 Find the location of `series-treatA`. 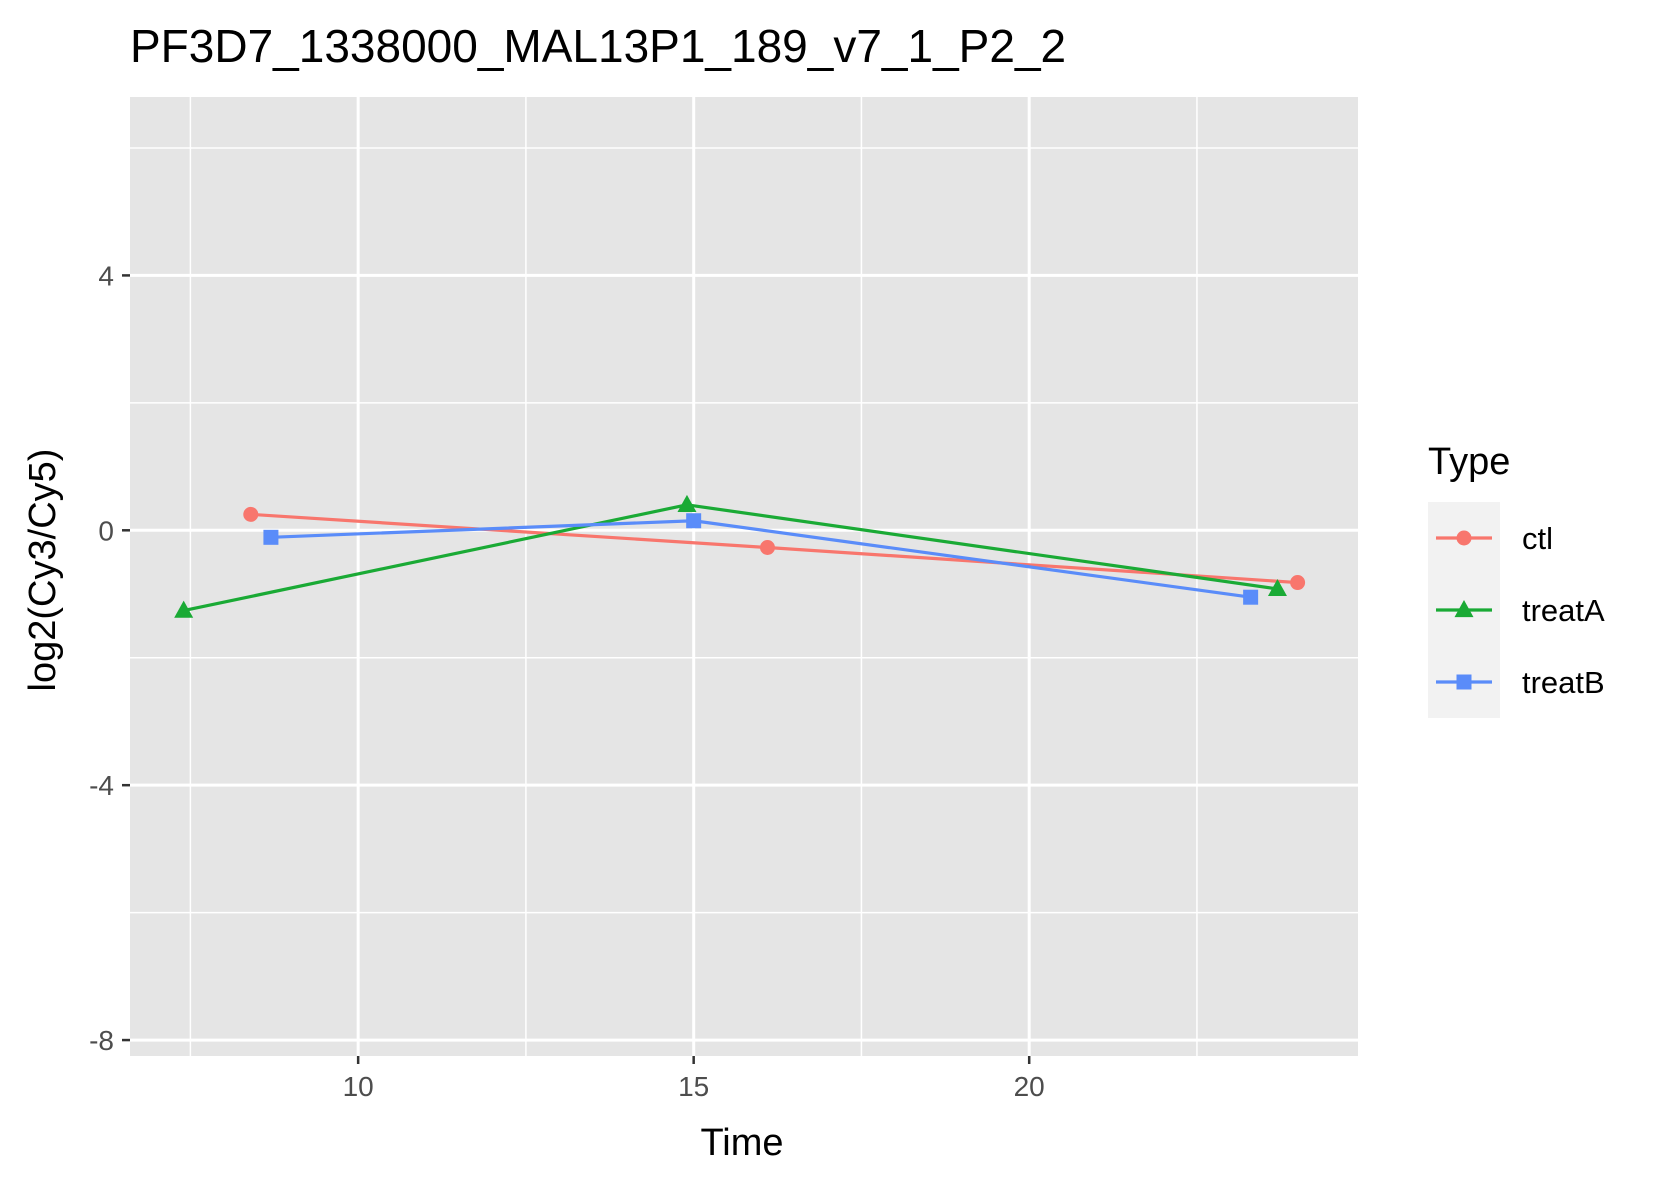

series-treatA is located at coordinates (730, 556).